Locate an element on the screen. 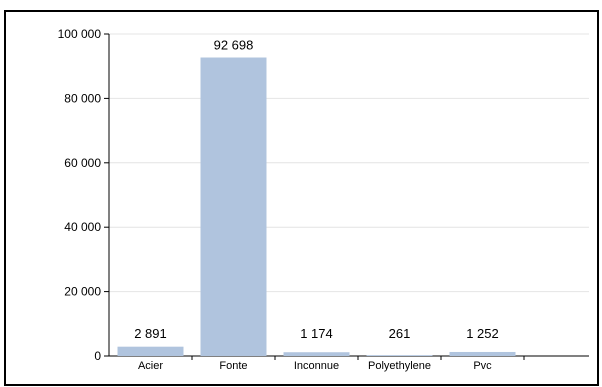 Image resolution: width=602 pixels, height=387 pixels. y-tick-label: 80 000 is located at coordinates (82, 98).